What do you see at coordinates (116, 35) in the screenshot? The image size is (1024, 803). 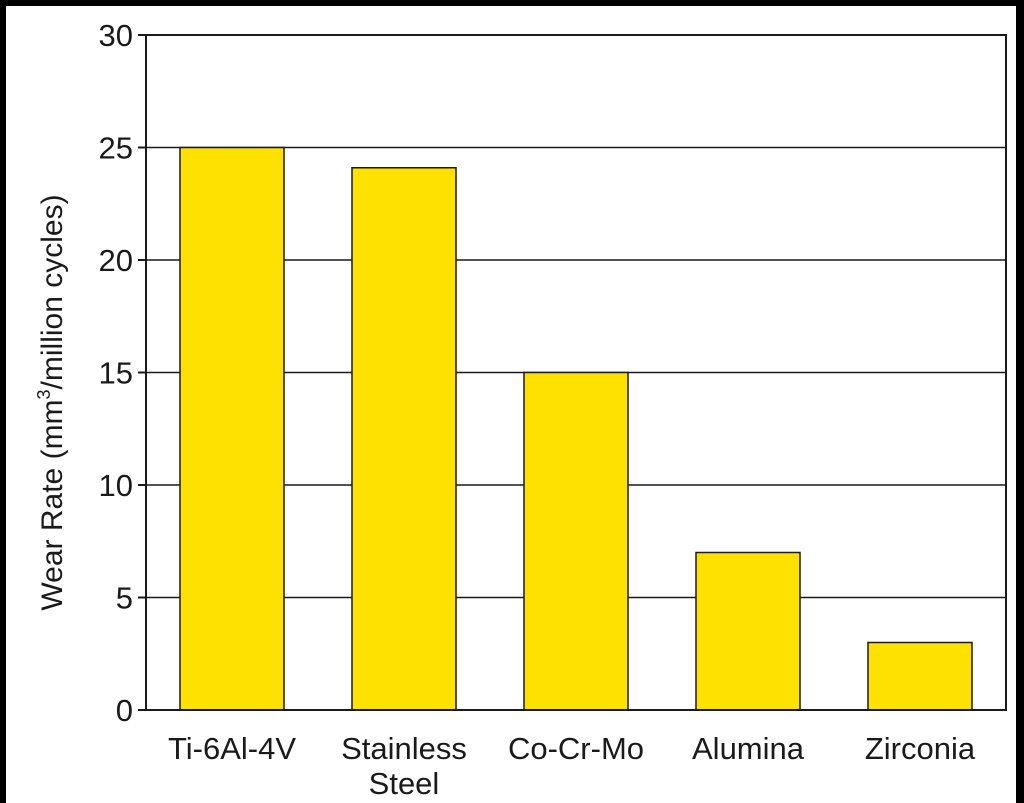 I see `y-tick-label: 30` at bounding box center [116, 35].